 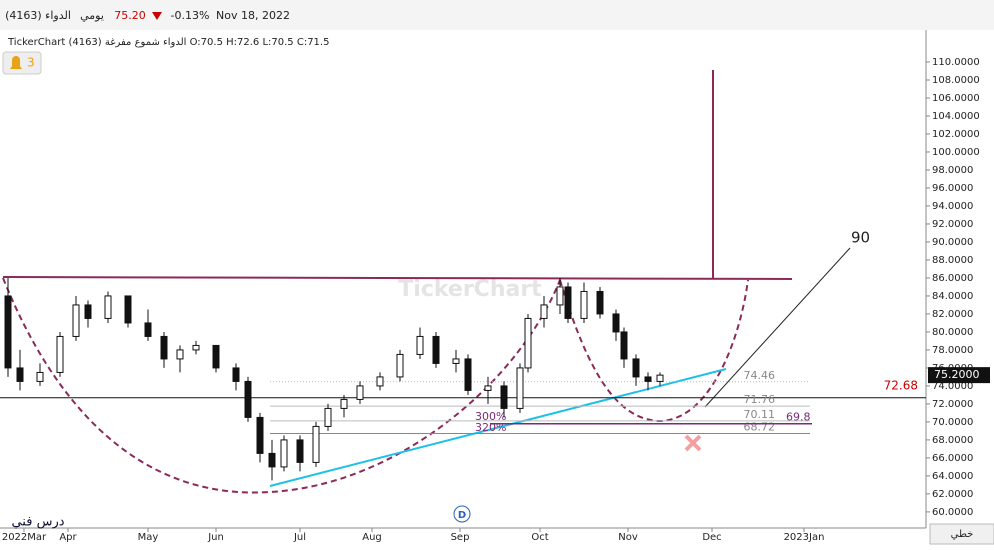 I want to click on support-label: 72.68, so click(x=901, y=385).